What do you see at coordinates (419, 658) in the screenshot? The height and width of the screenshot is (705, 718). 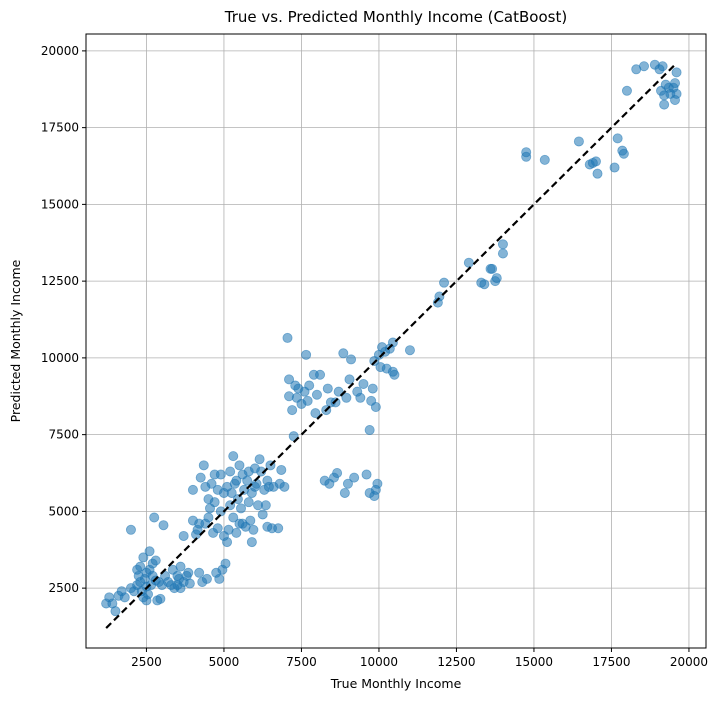 I see `x-axis-ticks: 2500 5000 7500 10000 12500 15000 17500 20000` at bounding box center [419, 658].